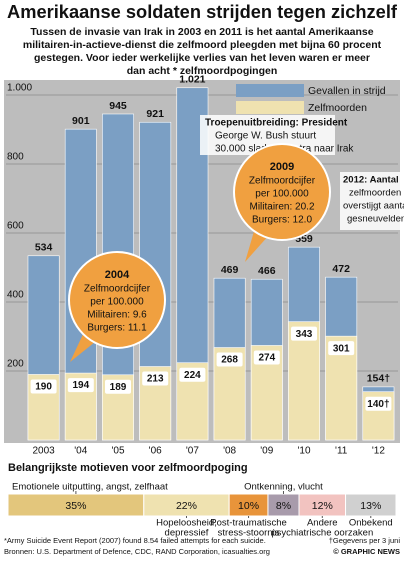  What do you see at coordinates (373, 206) in the screenshot?
I see `annotation: overstijgt aantal` at bounding box center [373, 206].